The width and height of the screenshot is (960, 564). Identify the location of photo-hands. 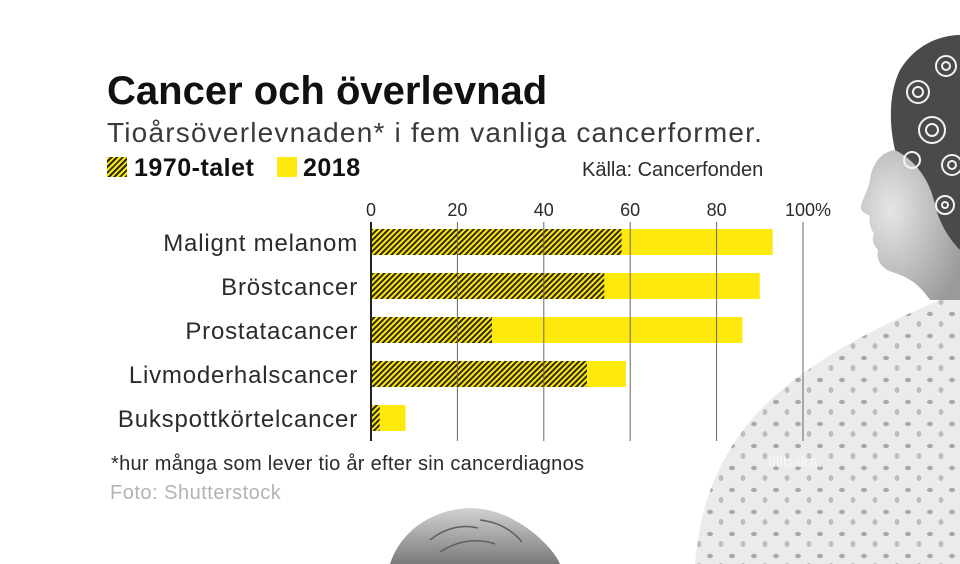
(475, 536).